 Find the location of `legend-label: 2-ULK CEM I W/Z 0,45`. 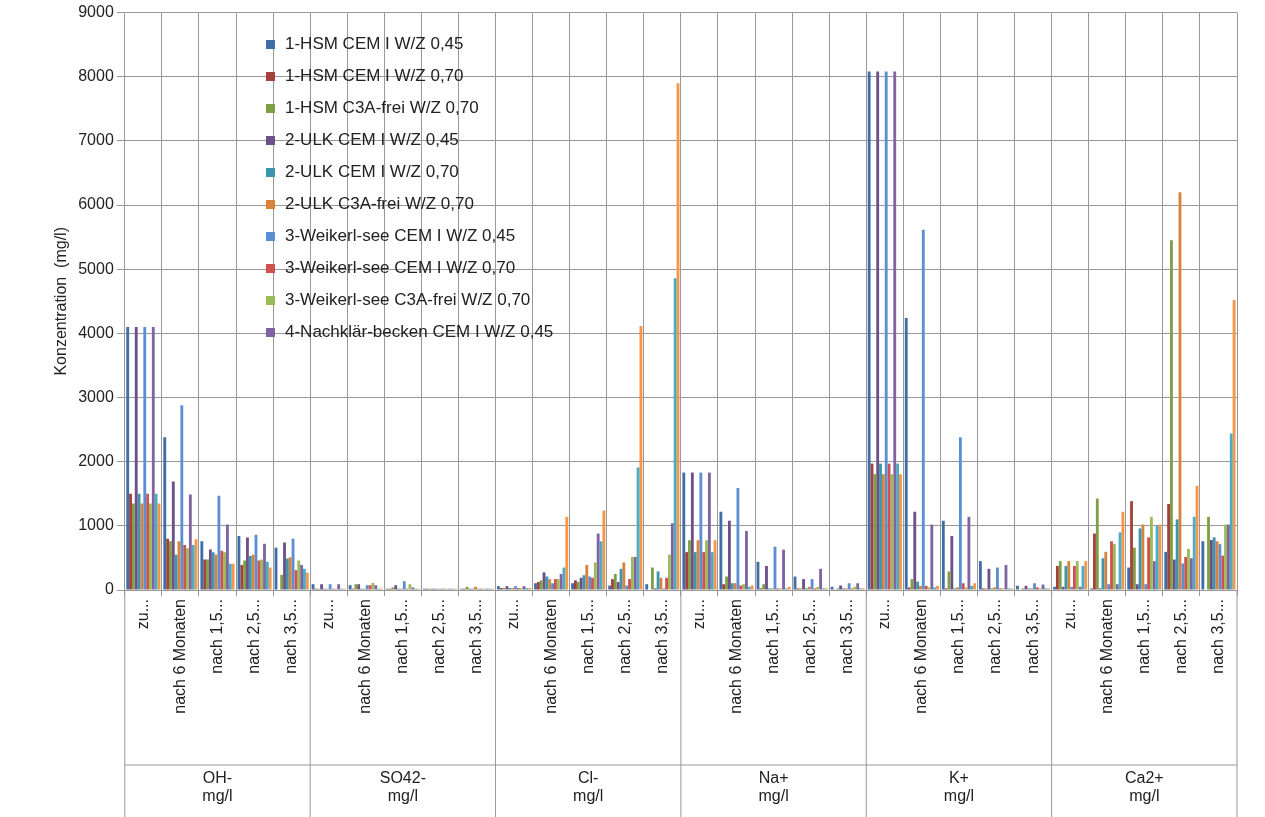

legend-label: 2-ULK CEM I W/Z 0,45 is located at coordinates (372, 140).